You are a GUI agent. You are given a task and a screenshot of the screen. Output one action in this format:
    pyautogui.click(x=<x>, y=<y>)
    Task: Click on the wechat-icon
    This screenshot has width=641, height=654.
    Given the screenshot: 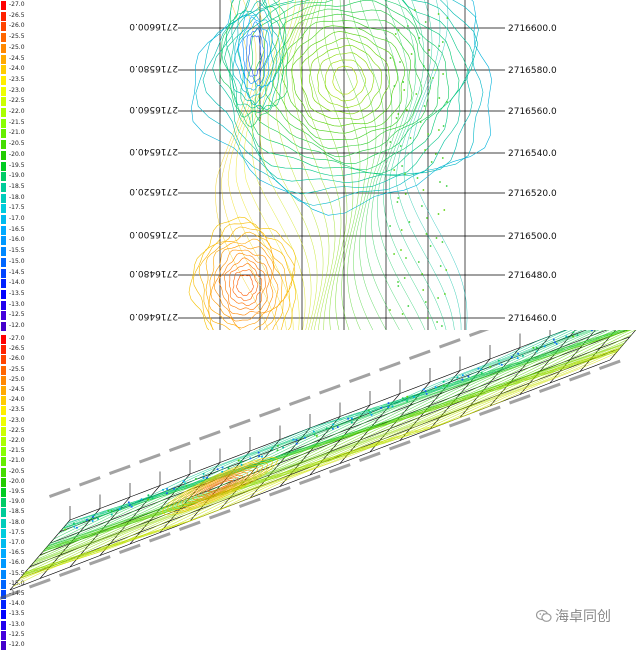 What is the action you would take?
    pyautogui.click(x=544, y=616)
    